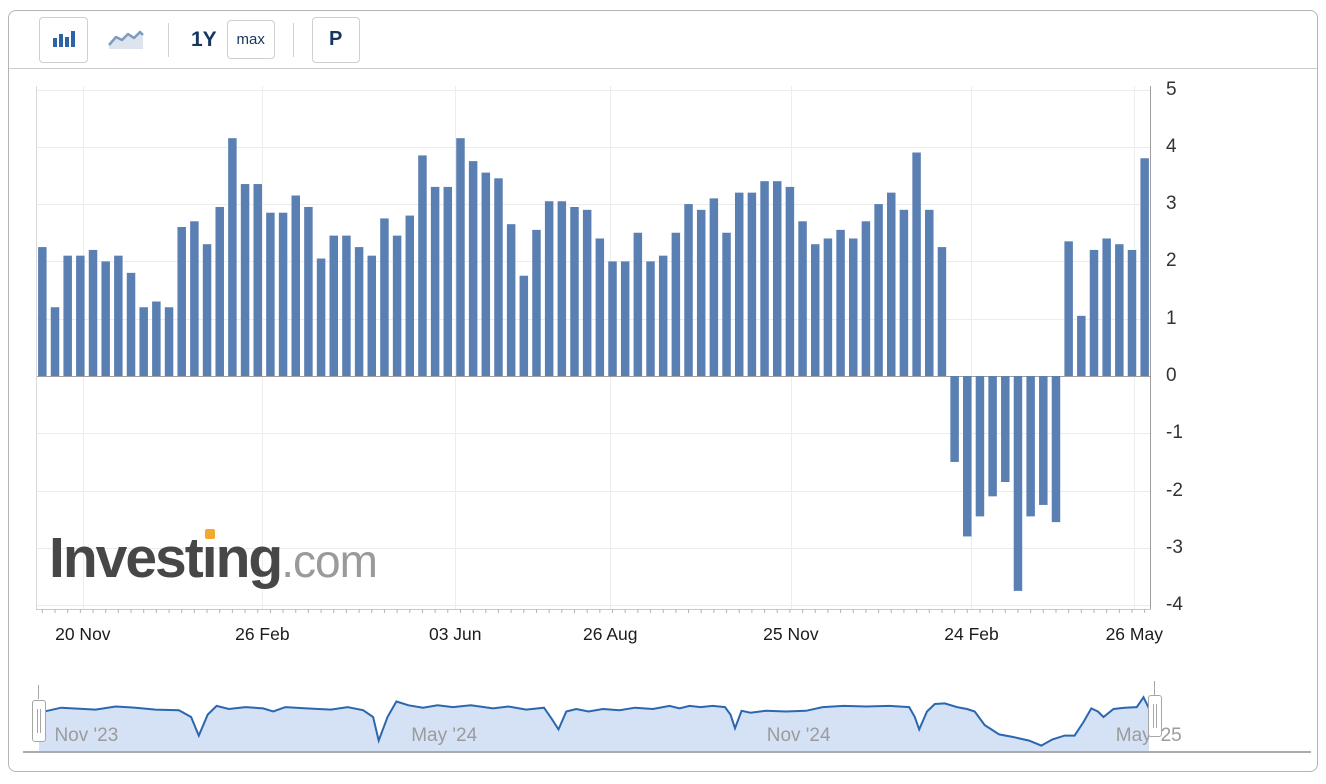 This screenshot has height=784, width=1326. What do you see at coordinates (667, 718) in the screenshot?
I see `range-navigator: Nov '23 May '24 Nov '24 May '25` at bounding box center [667, 718].